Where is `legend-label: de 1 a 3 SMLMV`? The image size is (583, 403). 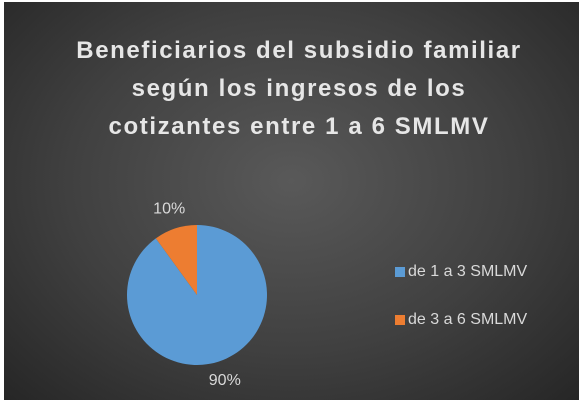
legend-label: de 1 a 3 SMLMV is located at coordinates (468, 271).